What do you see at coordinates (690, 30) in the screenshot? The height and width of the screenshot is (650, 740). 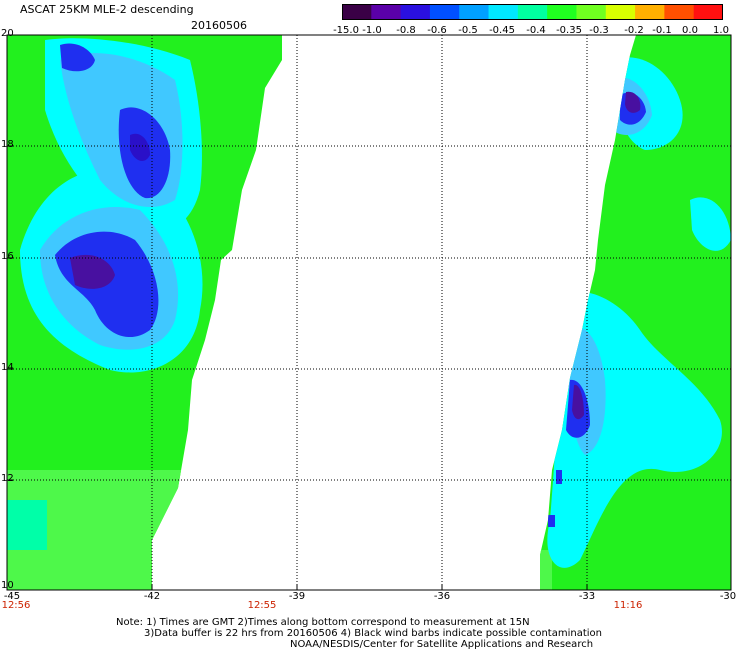 I see `colorbar-label: 0.0` at bounding box center [690, 30].